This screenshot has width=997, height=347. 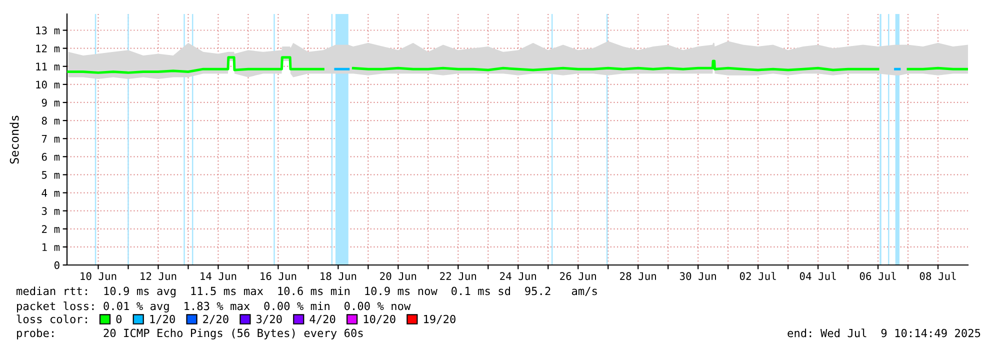 What do you see at coordinates (938, 276) in the screenshot?
I see `x-tick-label: 08 Jul` at bounding box center [938, 276].